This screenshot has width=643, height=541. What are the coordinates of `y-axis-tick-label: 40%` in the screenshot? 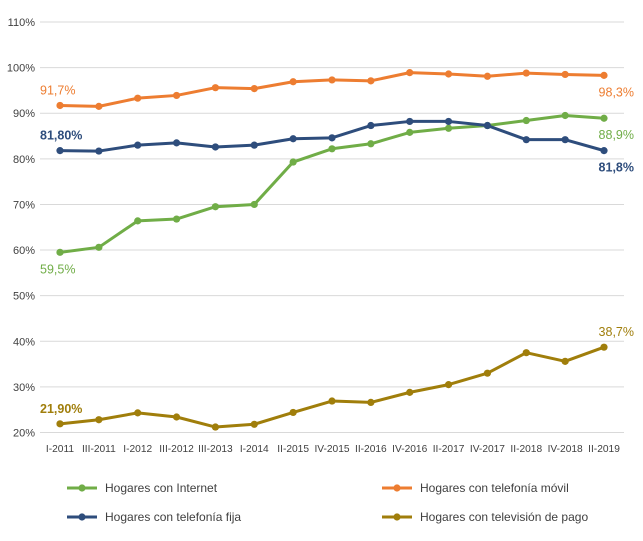 It's located at (24, 342).